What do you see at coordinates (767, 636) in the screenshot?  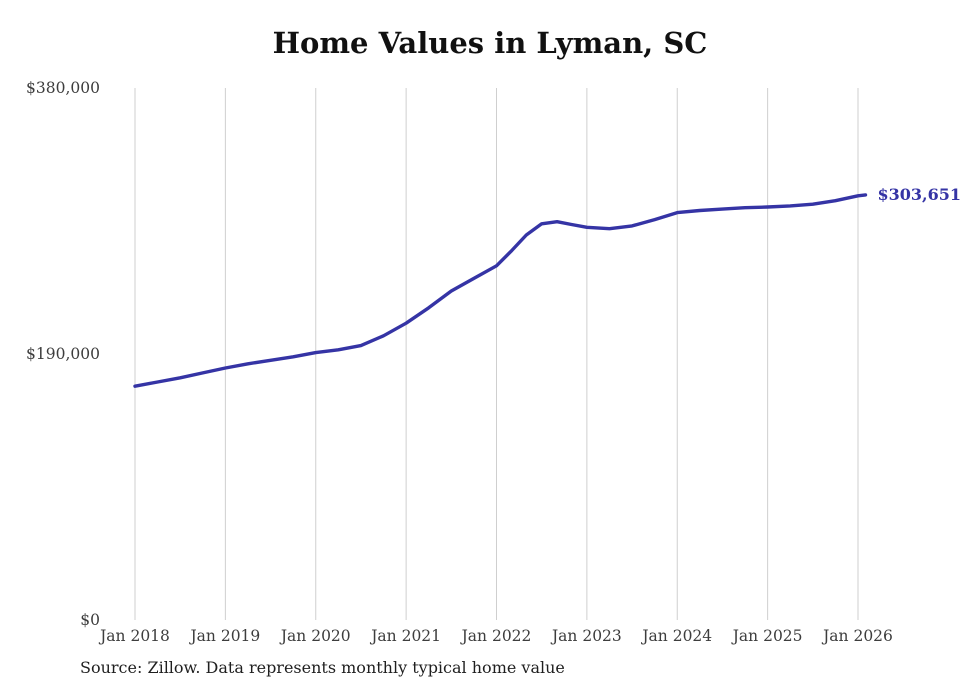 I see `x-tick-label: Jan 2025` at bounding box center [767, 636].